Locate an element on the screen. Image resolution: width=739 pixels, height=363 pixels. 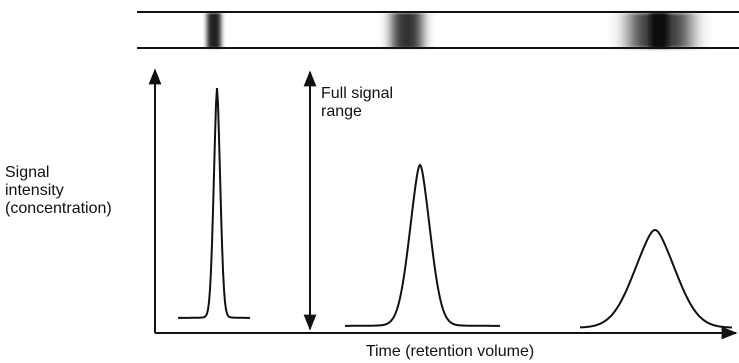
x-axis-label: Time (retention volume) is located at coordinates (450, 351).